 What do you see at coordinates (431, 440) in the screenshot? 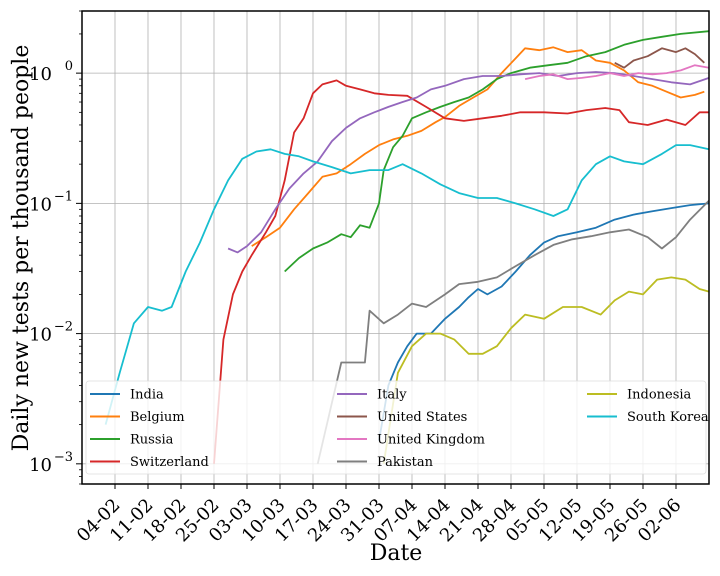
I see `legend-label: United Kingdom` at bounding box center [431, 440].